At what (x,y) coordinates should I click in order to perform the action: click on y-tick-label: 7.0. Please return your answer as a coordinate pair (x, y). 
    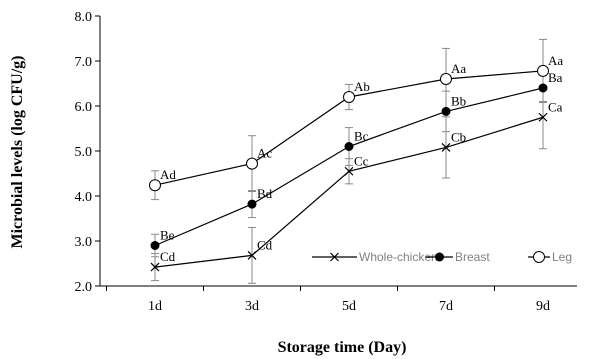
    Looking at the image, I should click on (84, 62).